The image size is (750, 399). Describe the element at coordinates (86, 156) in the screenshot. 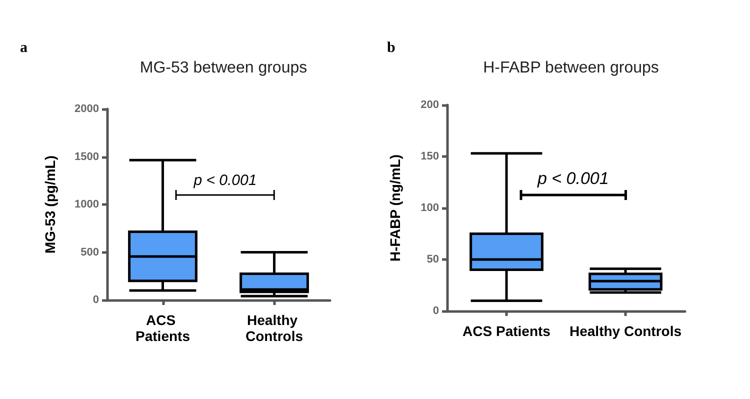

I see `y-tick-label: 1500` at that location.